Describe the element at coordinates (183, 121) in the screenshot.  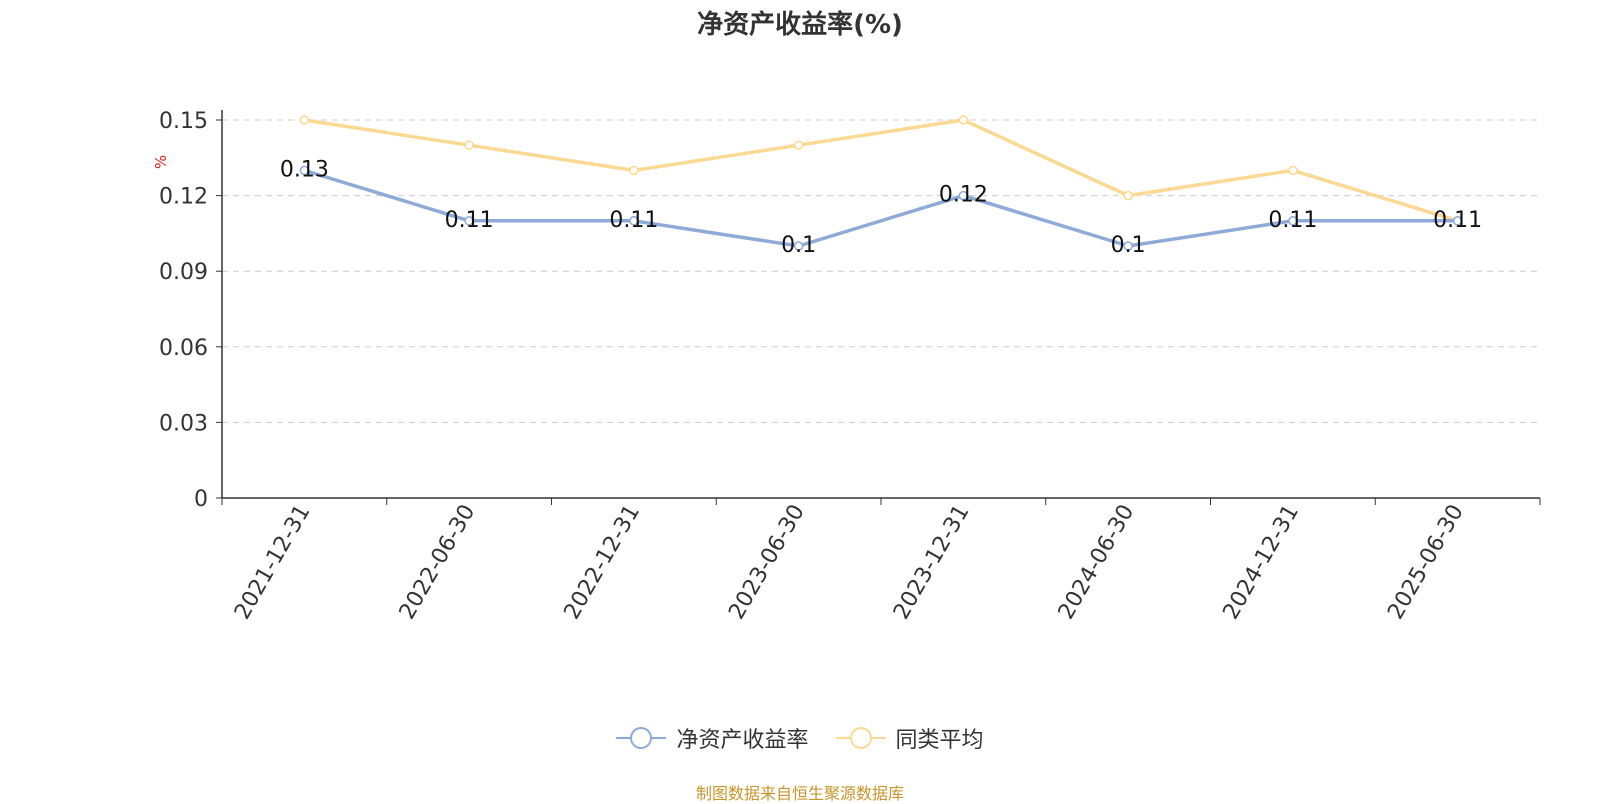
I see `y-tick-label: 0.15` at that location.